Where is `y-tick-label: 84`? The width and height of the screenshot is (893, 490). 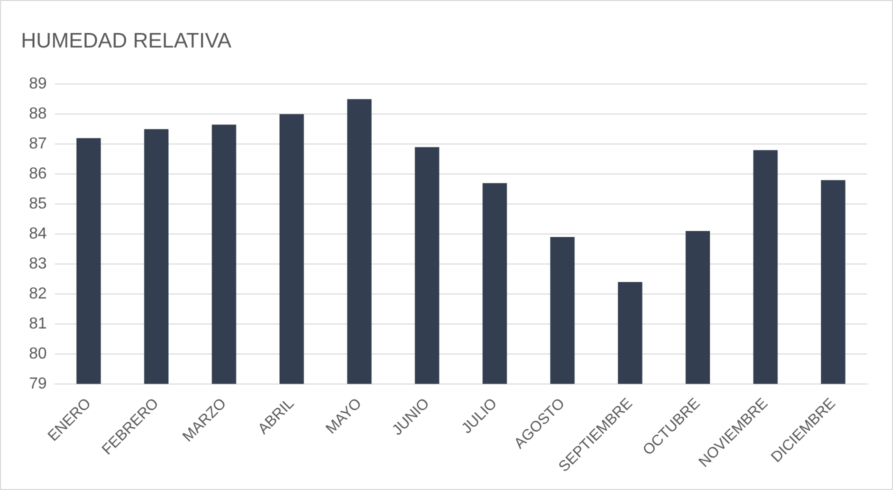
y-tick-label: 84 is located at coordinates (38, 233).